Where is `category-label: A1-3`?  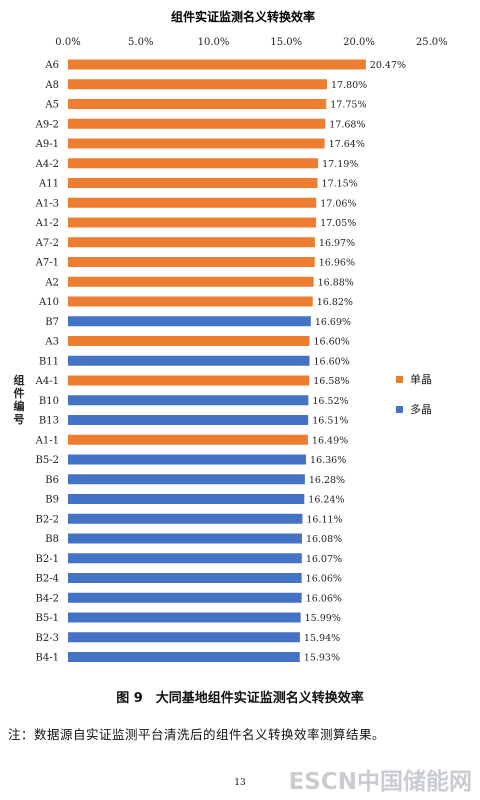 category-label: A1-3 is located at coordinates (47, 203).